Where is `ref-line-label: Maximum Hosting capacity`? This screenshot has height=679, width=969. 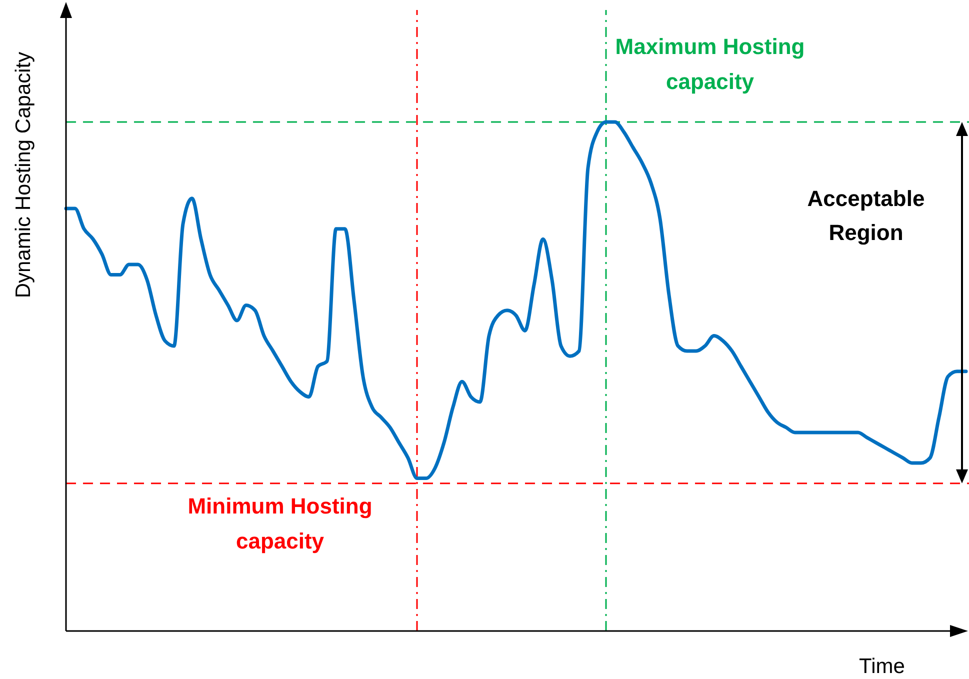 ref-line-label: Maximum Hosting capacity is located at coordinates (710, 64).